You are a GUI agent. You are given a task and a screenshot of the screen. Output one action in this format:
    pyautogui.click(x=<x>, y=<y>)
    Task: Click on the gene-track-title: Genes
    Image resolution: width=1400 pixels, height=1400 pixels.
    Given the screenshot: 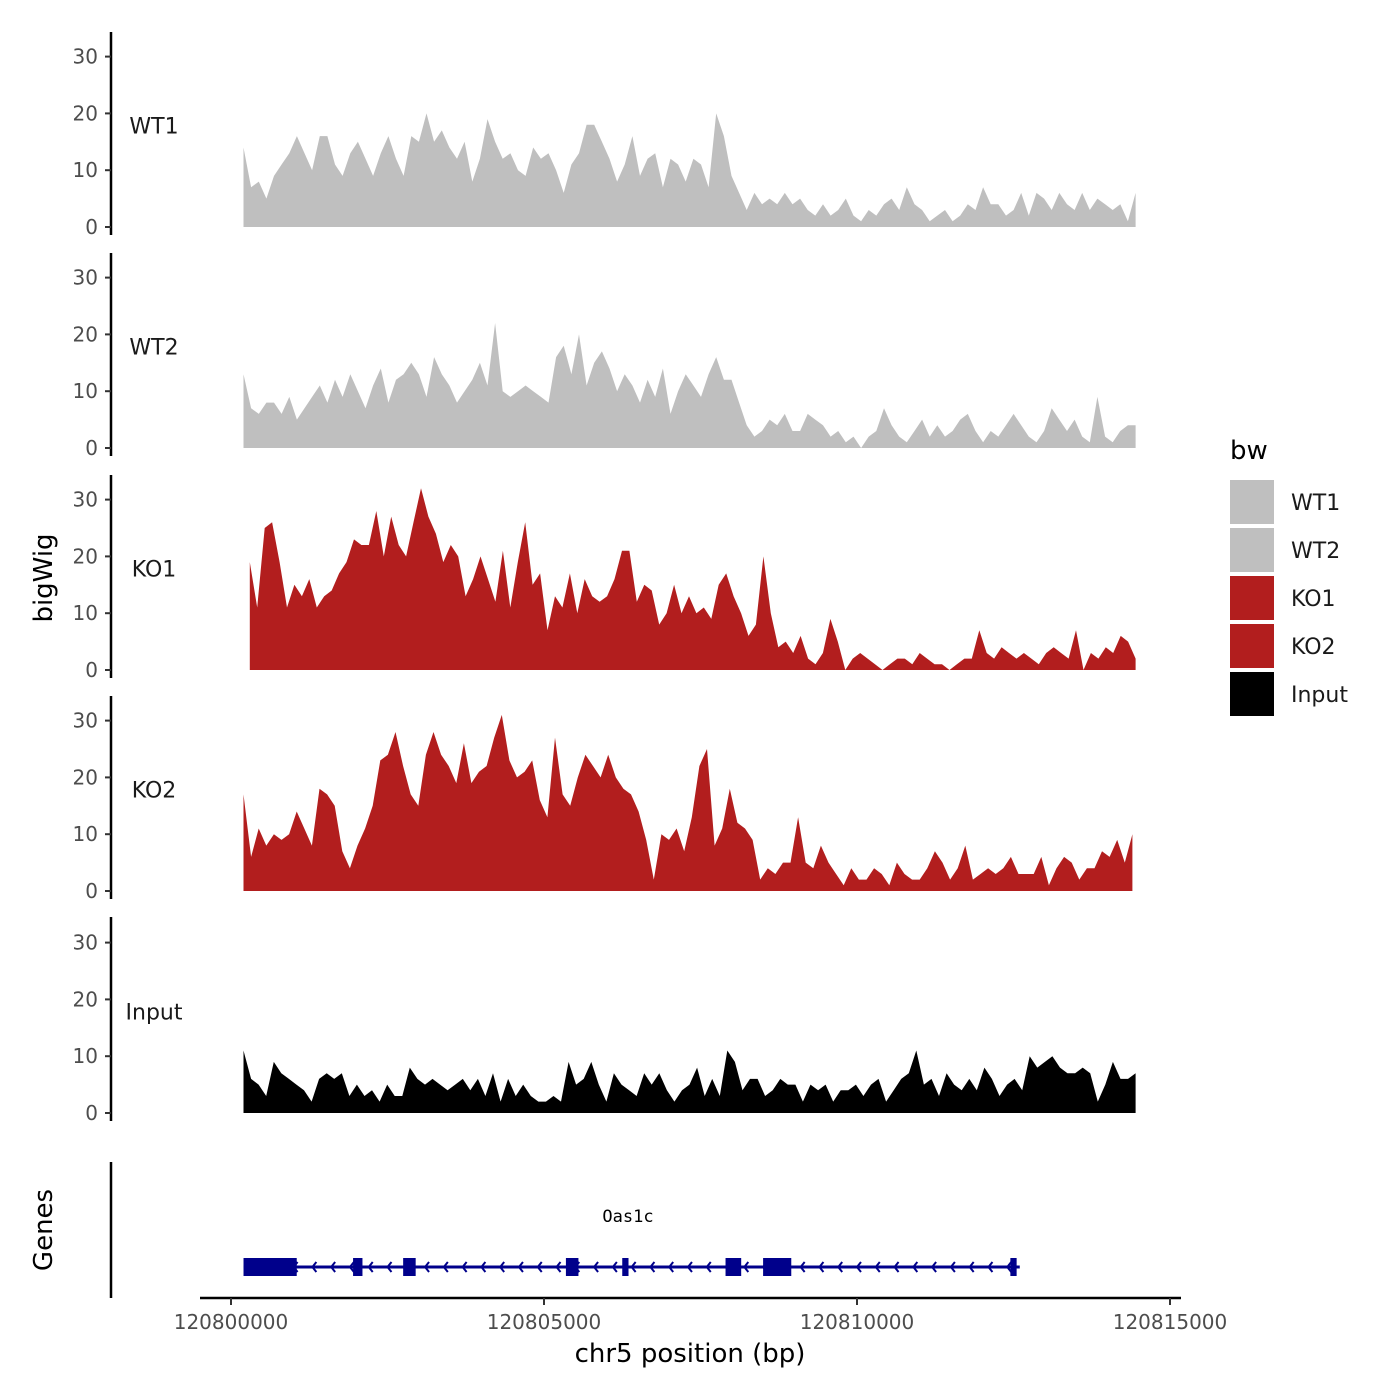 What is the action you would take?
    pyautogui.click(x=44, y=1230)
    